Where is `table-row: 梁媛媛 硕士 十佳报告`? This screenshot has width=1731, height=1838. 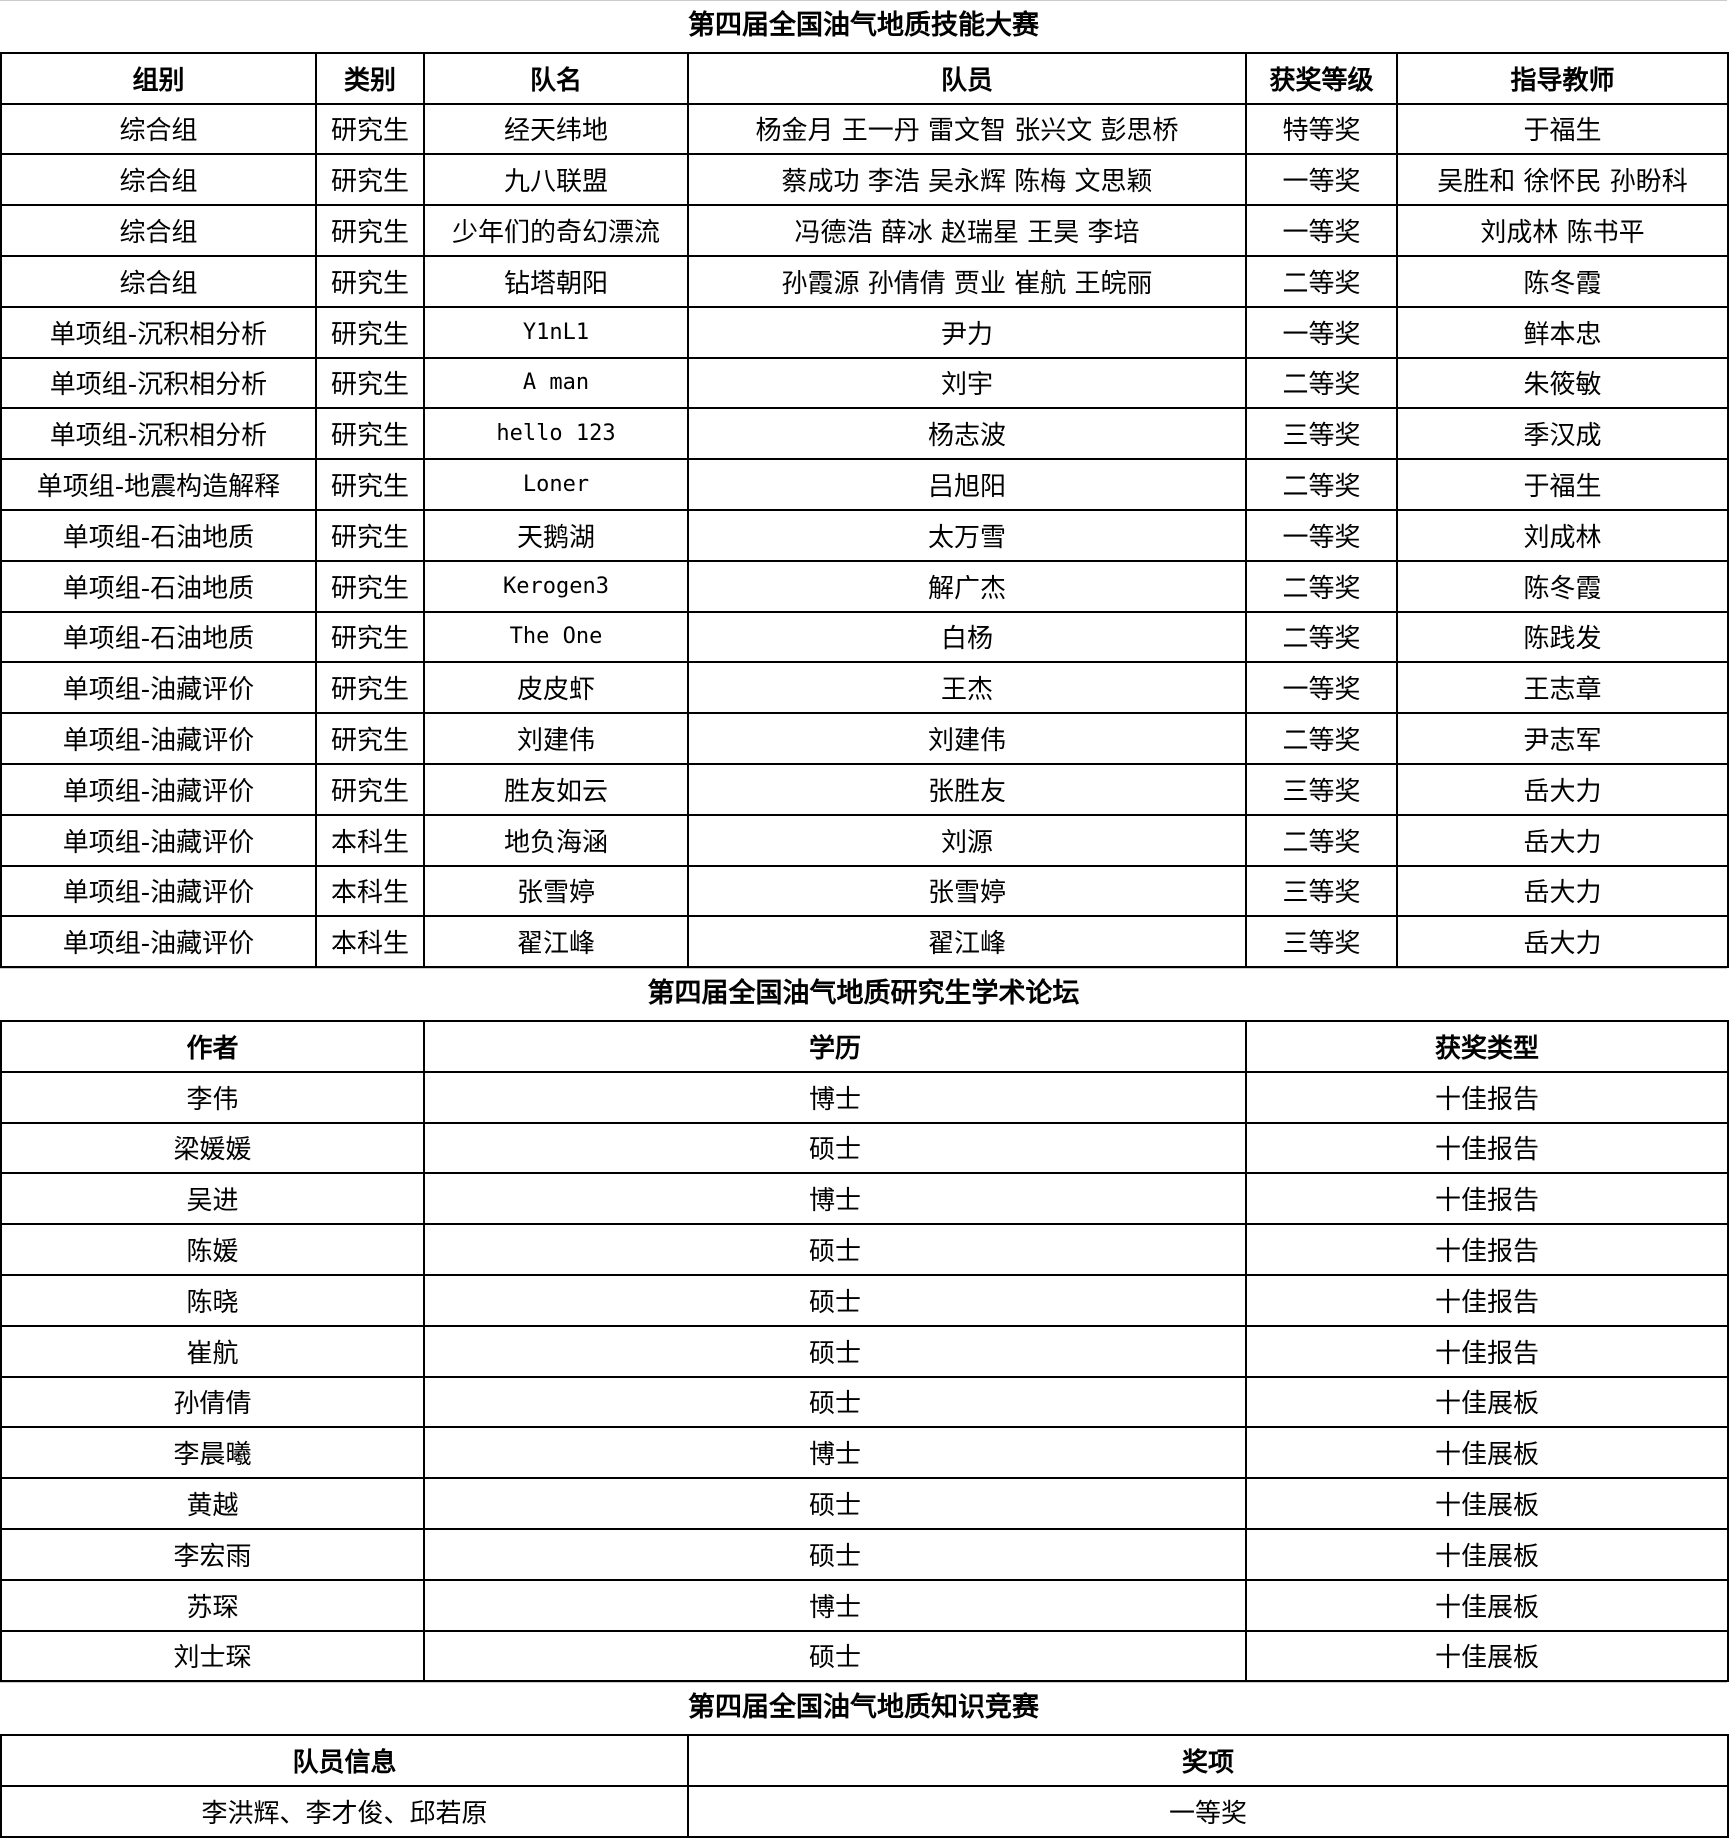
table-row: 梁媛媛 硕士 十佳报告 is located at coordinates (864, 1148).